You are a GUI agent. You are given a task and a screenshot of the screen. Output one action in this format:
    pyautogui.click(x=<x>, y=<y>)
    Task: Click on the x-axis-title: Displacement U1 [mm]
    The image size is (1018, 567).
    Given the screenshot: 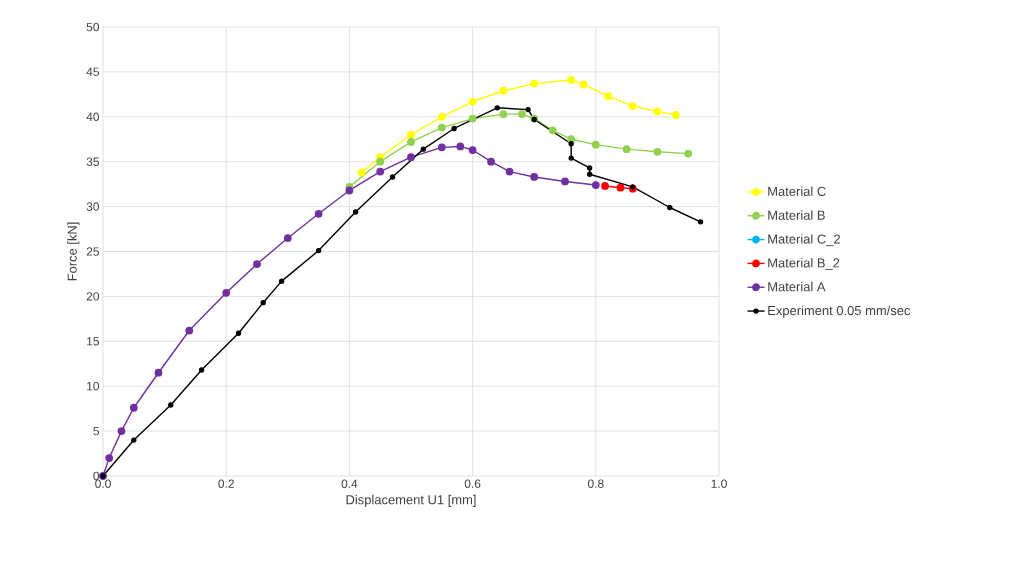 What is the action you would take?
    pyautogui.click(x=411, y=500)
    